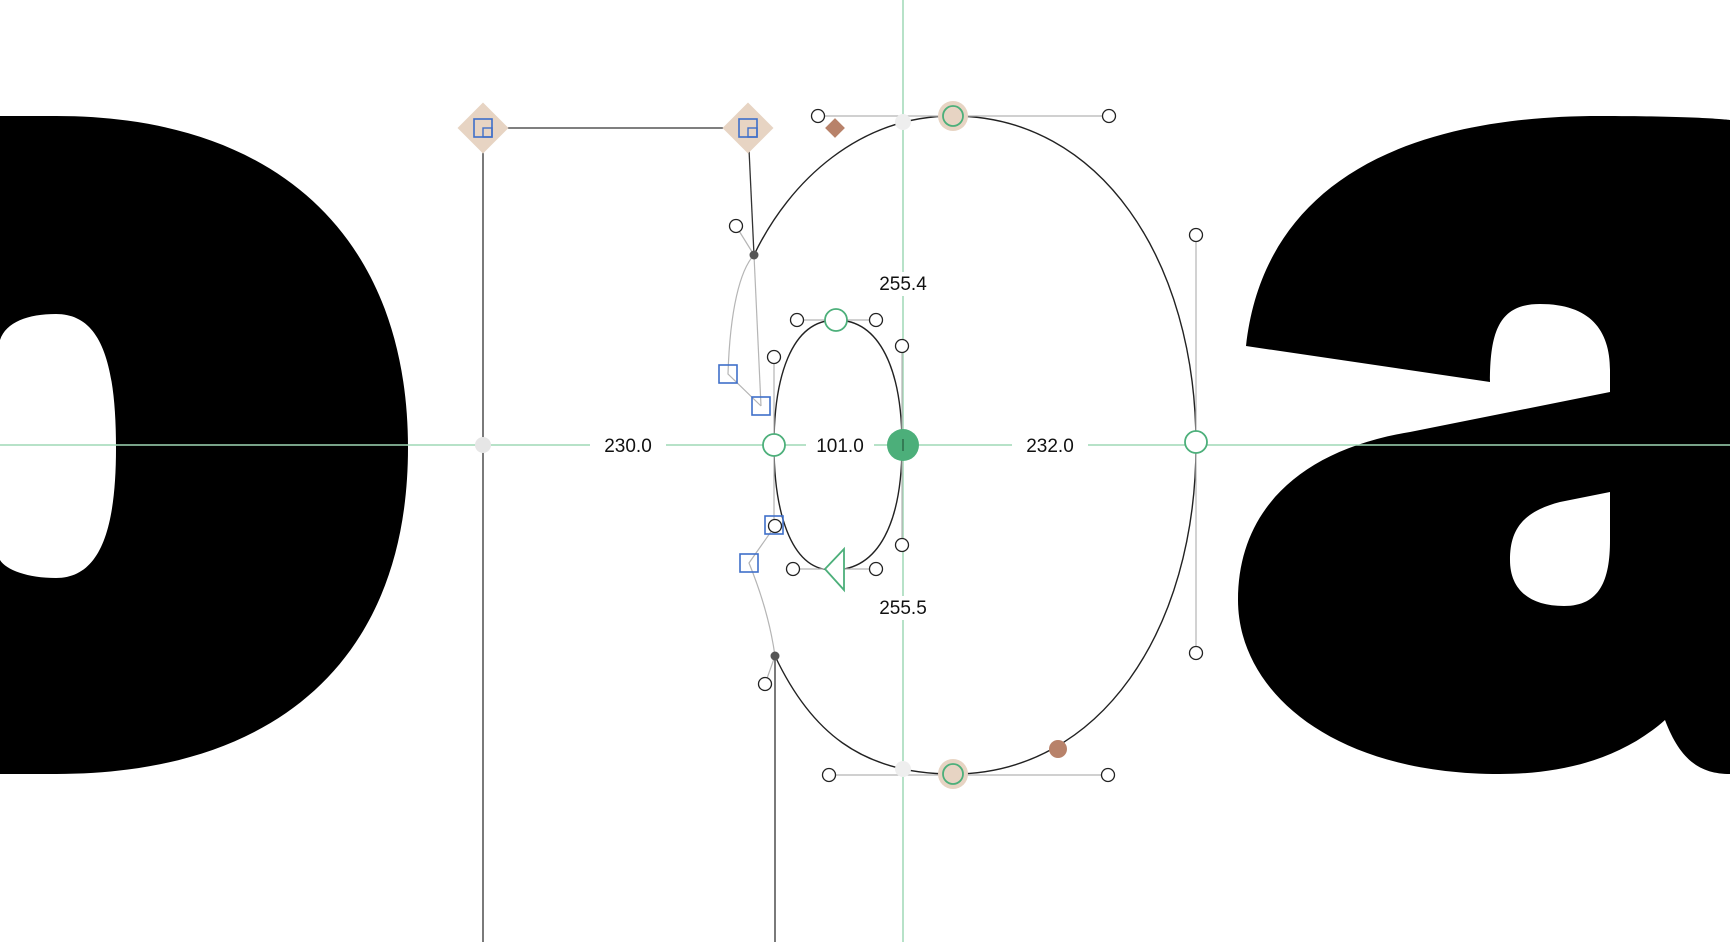 This screenshot has width=1730, height=942. I want to click on on-curve-node-counter-top, so click(836, 320).